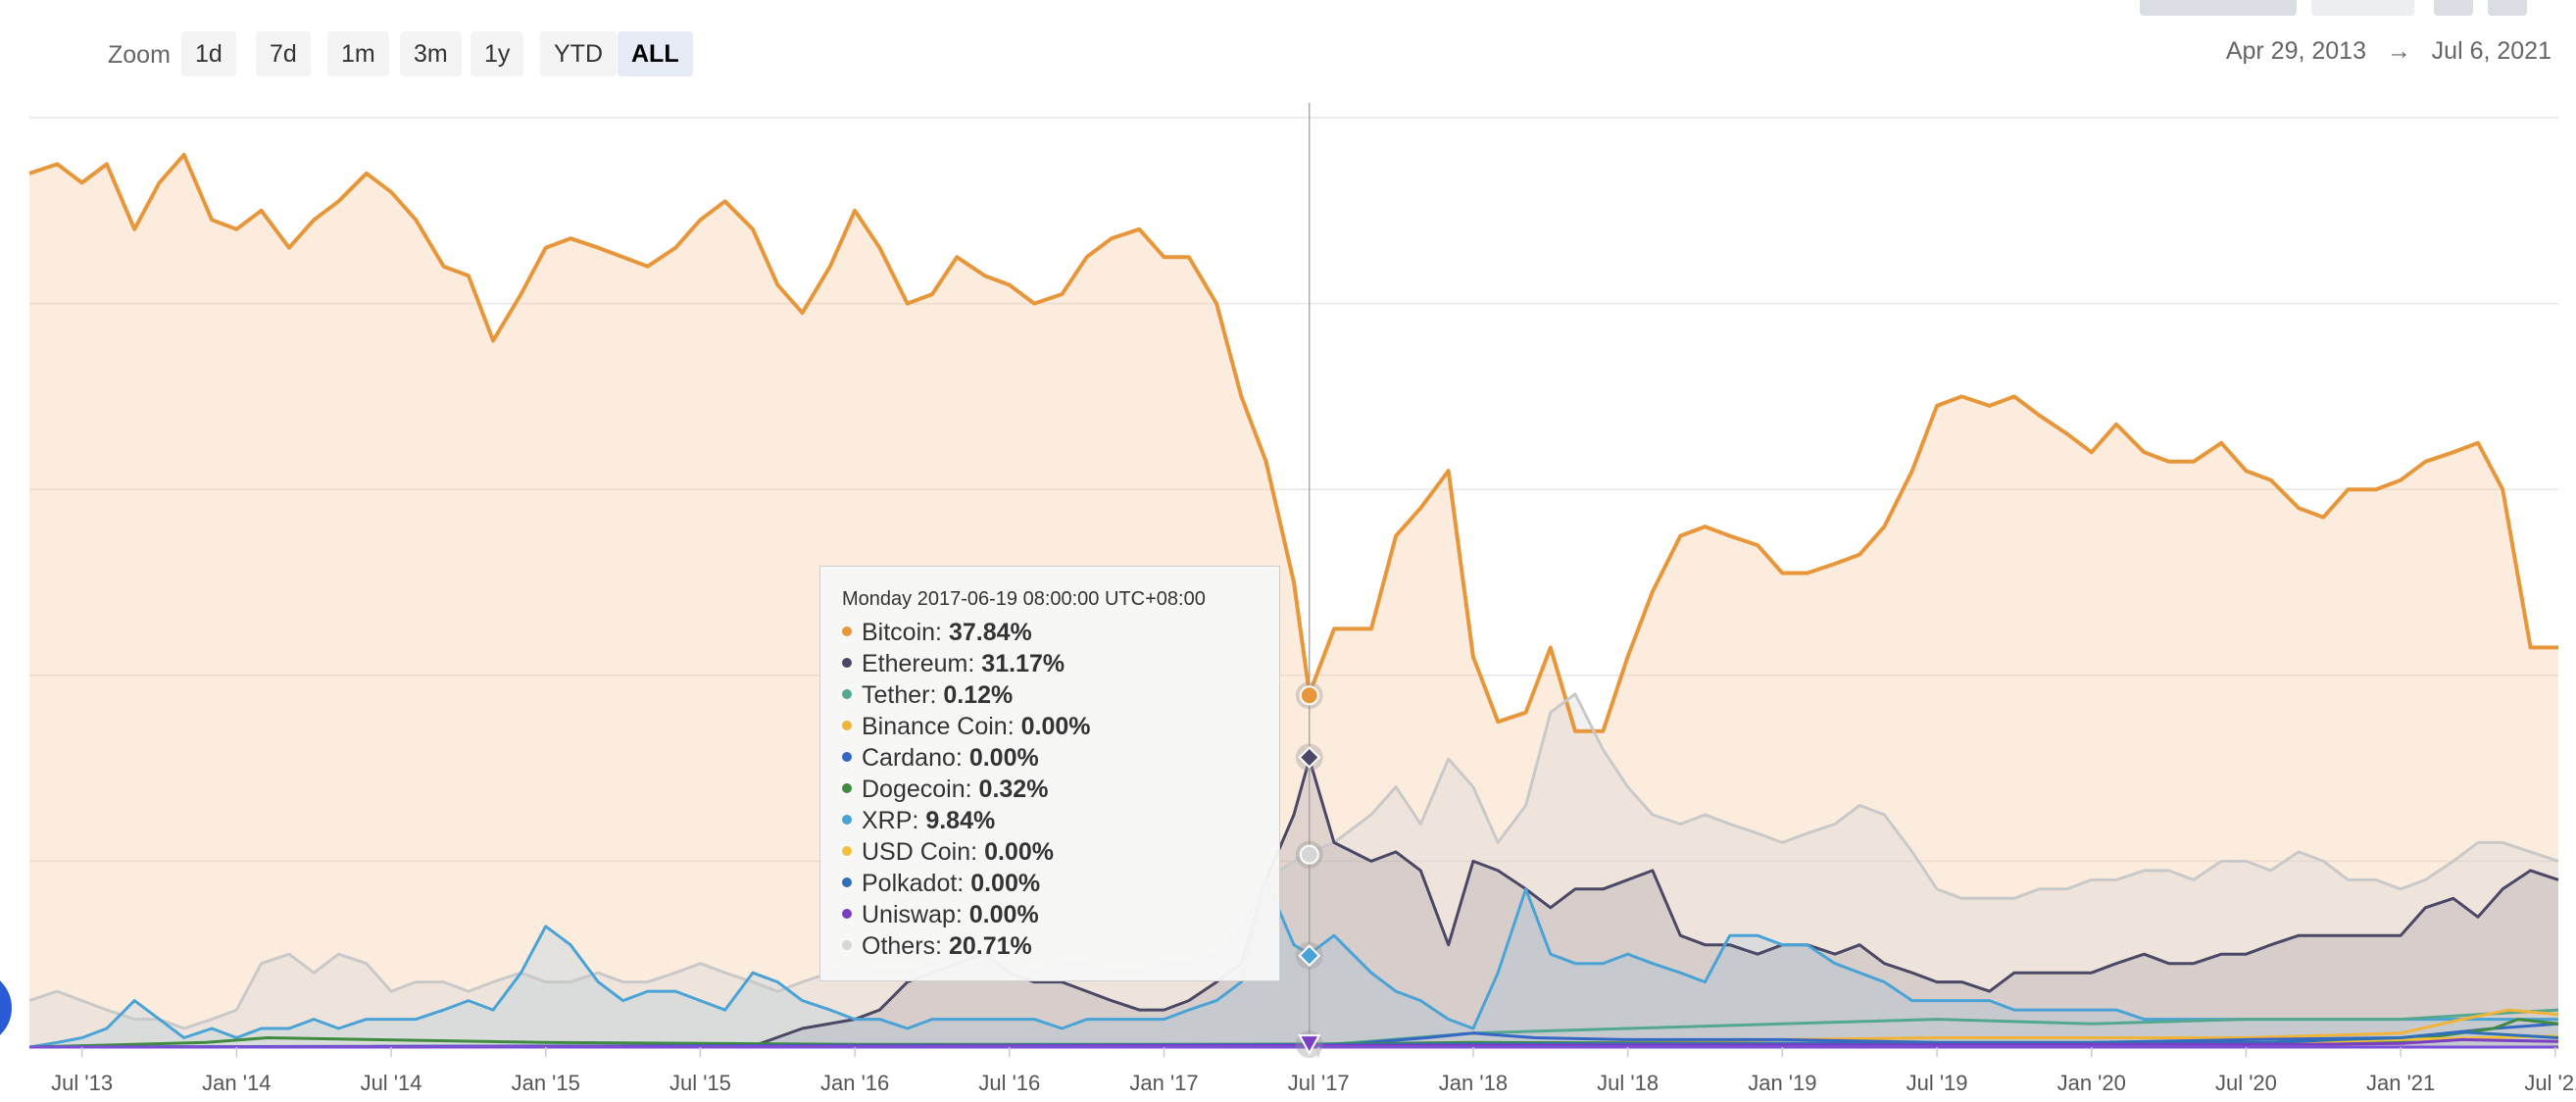  What do you see at coordinates (2295, 51) in the screenshot?
I see `range-from: Apr 29, 2013` at bounding box center [2295, 51].